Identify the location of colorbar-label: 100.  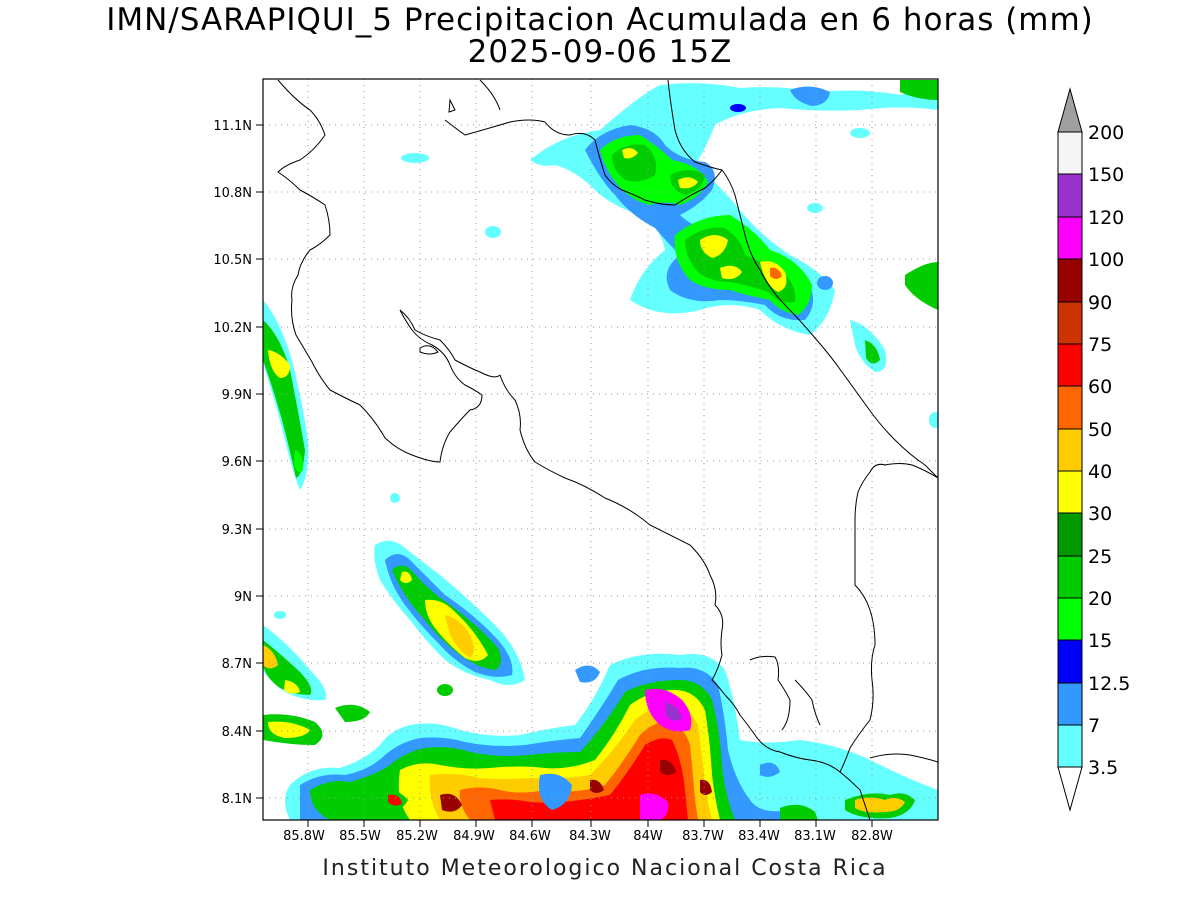
(1106, 260).